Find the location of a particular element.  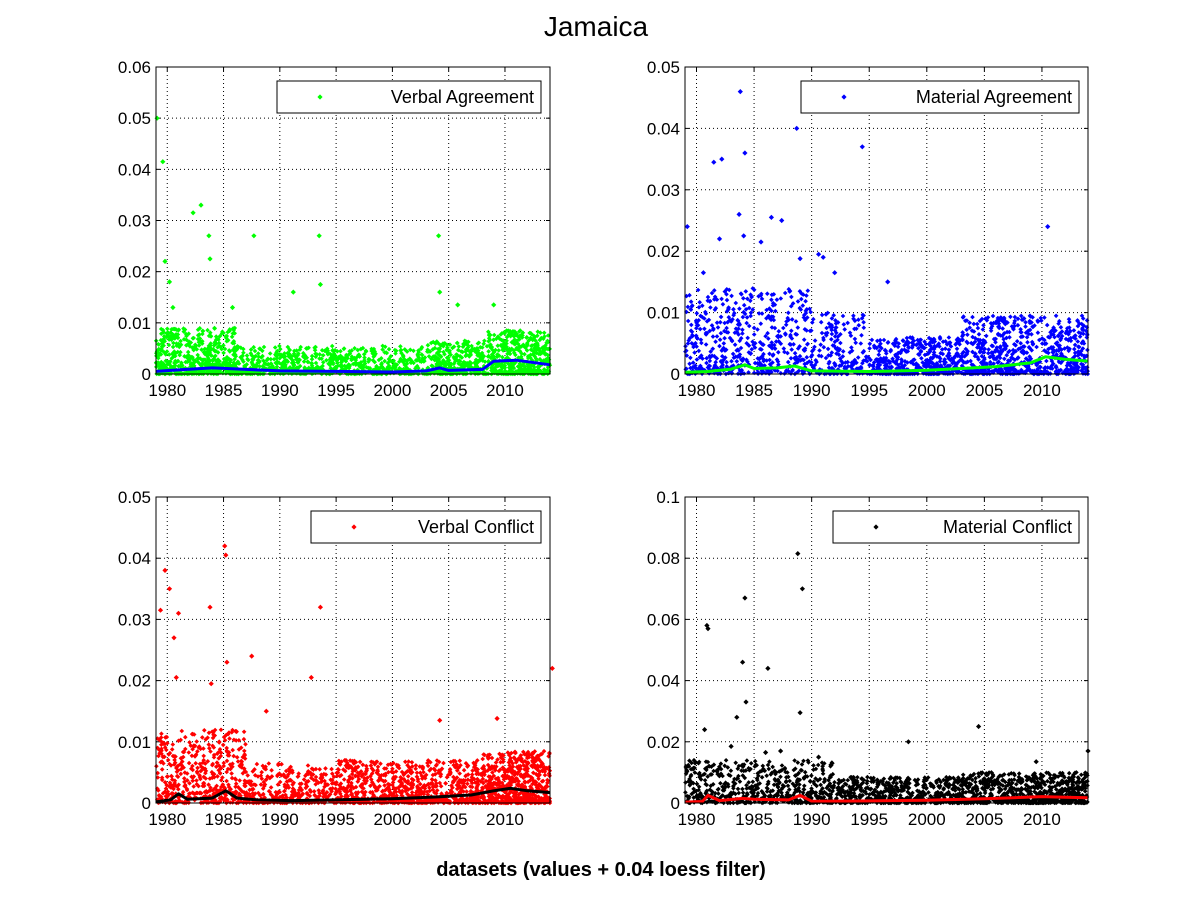

y-tick-label: 0.06 is located at coordinates (663, 619).